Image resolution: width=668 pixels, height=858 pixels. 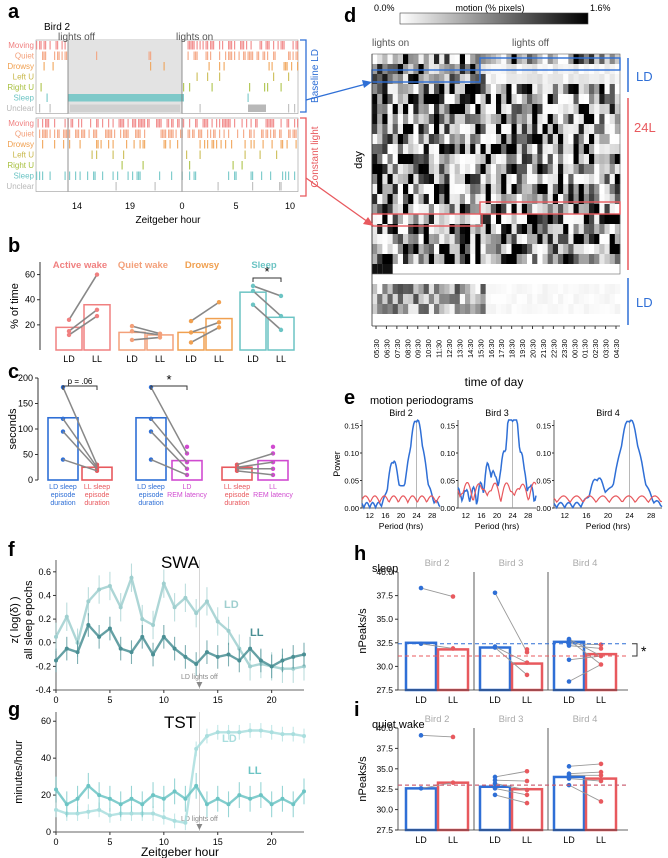 What do you see at coordinates (585, 780) in the screenshot?
I see `pair-line` at bounding box center [585, 780].